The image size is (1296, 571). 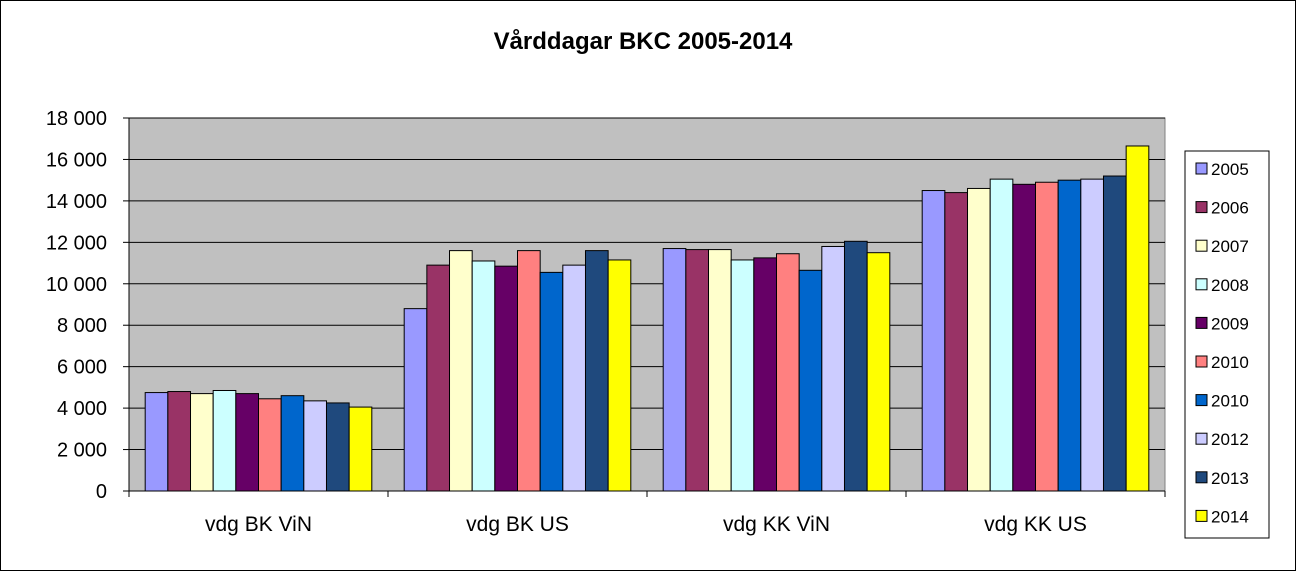 What do you see at coordinates (82, 326) in the screenshot?
I see `y-tick-label: 8 000` at bounding box center [82, 326].